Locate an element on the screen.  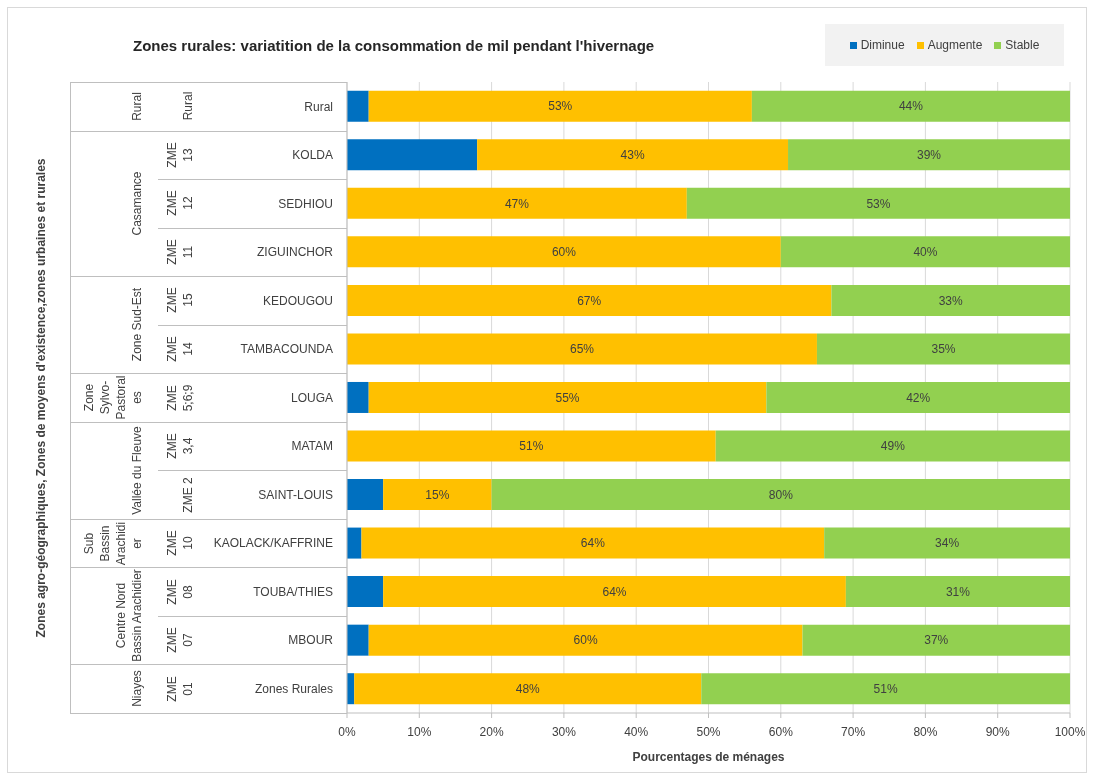
data-label: 44% is located at coordinates (911, 106).